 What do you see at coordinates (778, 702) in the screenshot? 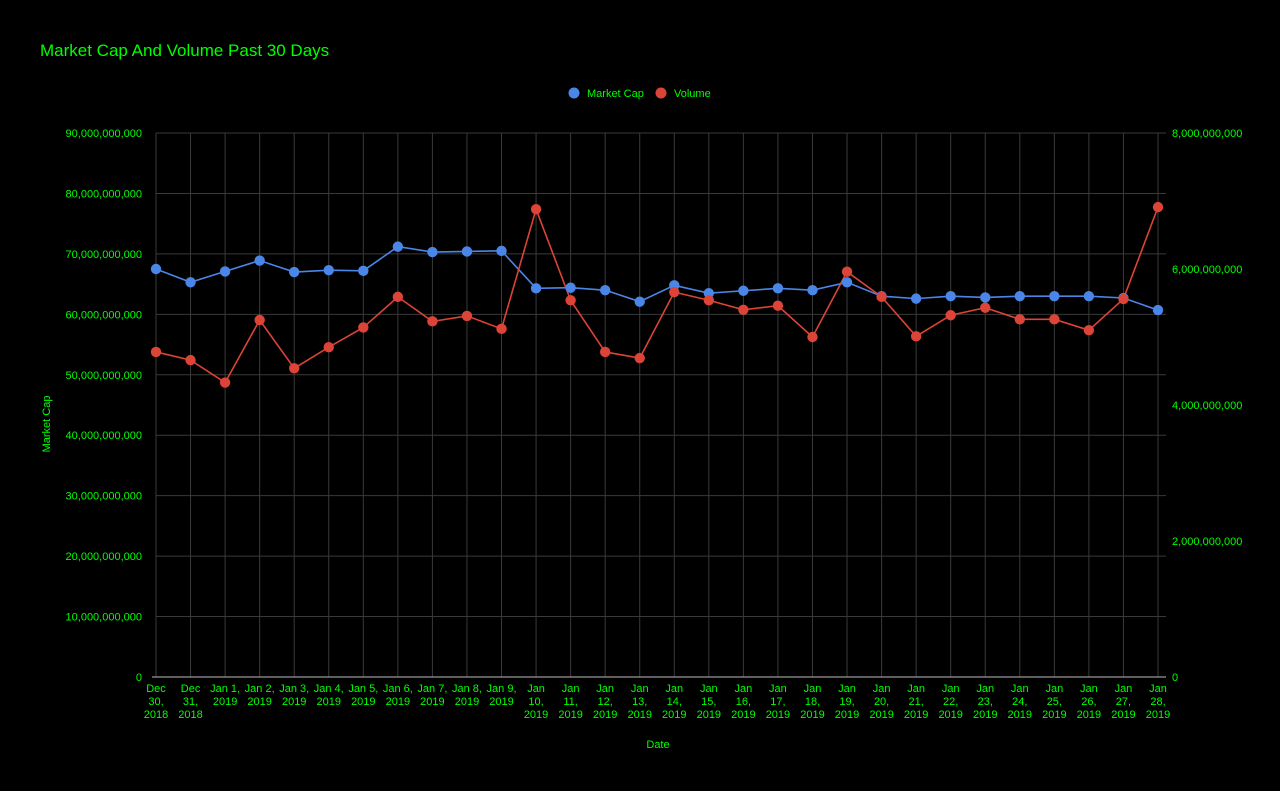
I see `x-tick-label: Jan 17, 2019` at bounding box center [778, 702].